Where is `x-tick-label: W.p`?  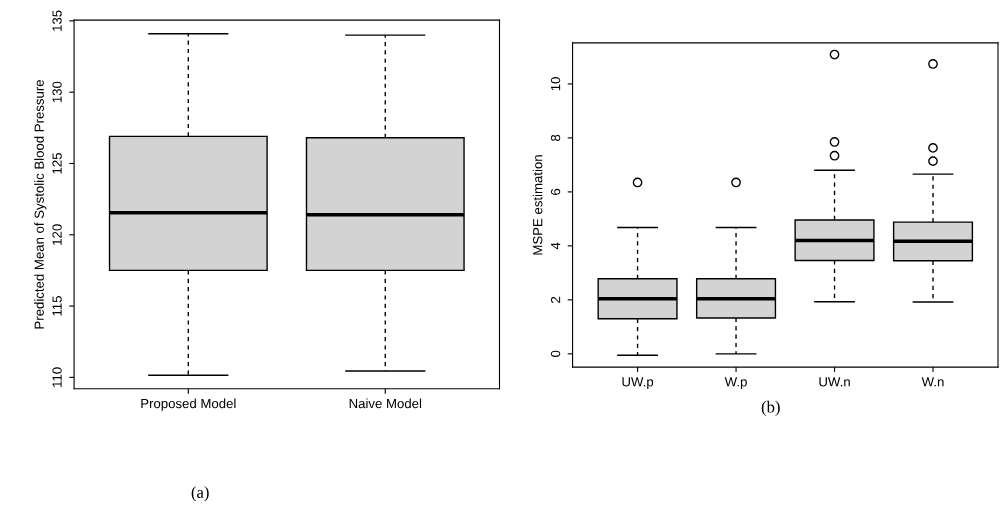
x-tick-label: W.p is located at coordinates (735, 383).